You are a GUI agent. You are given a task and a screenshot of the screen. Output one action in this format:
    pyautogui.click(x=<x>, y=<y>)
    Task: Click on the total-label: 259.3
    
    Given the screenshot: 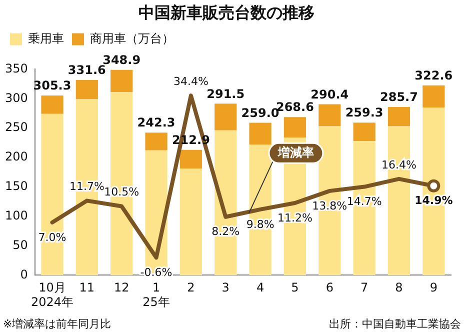 What is the action you would take?
    pyautogui.click(x=364, y=113)
    